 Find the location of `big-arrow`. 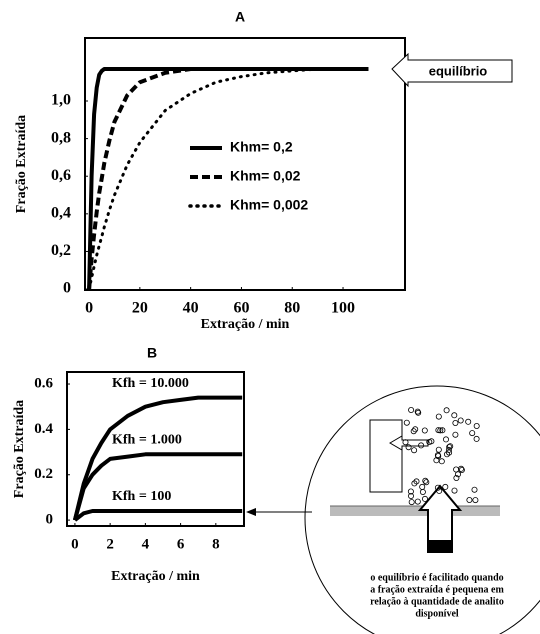

big-arrow is located at coordinates (440, 518).